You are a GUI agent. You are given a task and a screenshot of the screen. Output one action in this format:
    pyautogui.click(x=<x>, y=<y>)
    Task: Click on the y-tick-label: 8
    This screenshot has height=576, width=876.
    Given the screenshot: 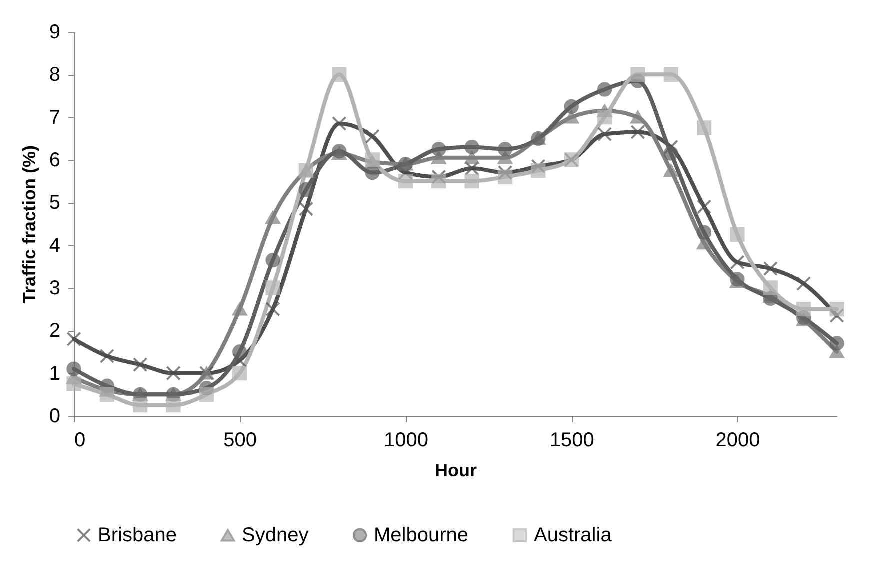 What is the action you would take?
    pyautogui.click(x=54, y=75)
    